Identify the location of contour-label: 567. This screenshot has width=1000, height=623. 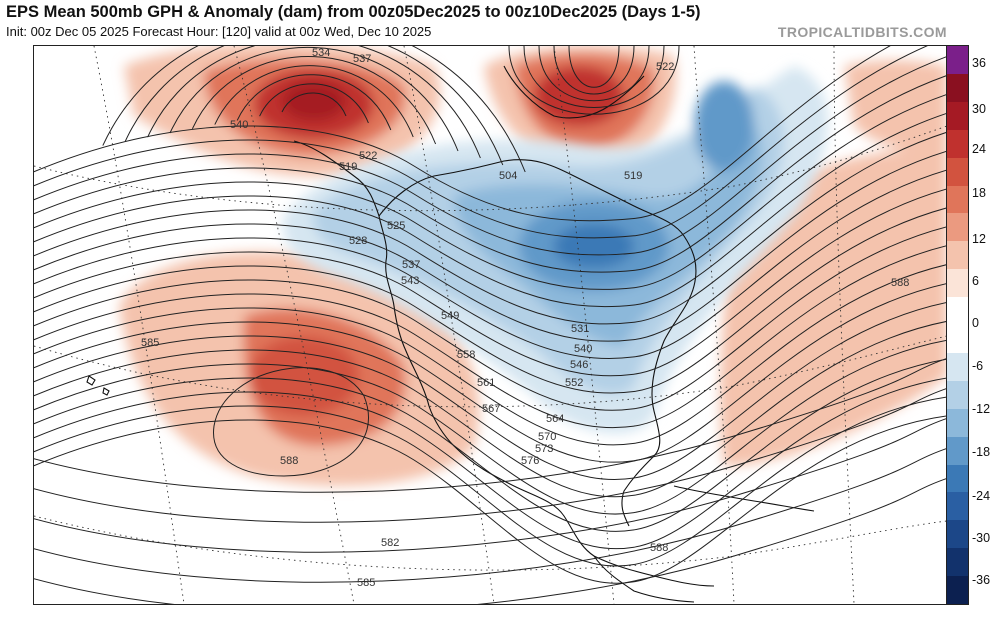
(491, 409).